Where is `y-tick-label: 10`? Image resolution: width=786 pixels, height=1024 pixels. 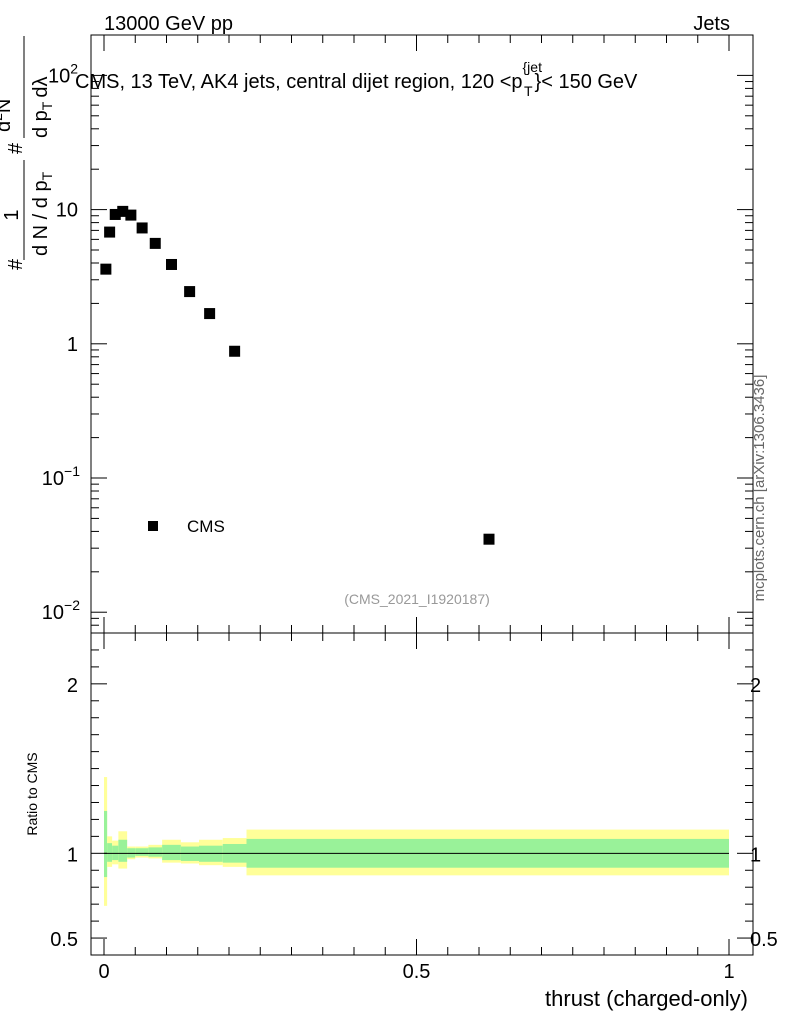 y-tick-label: 10 is located at coordinates (67, 211).